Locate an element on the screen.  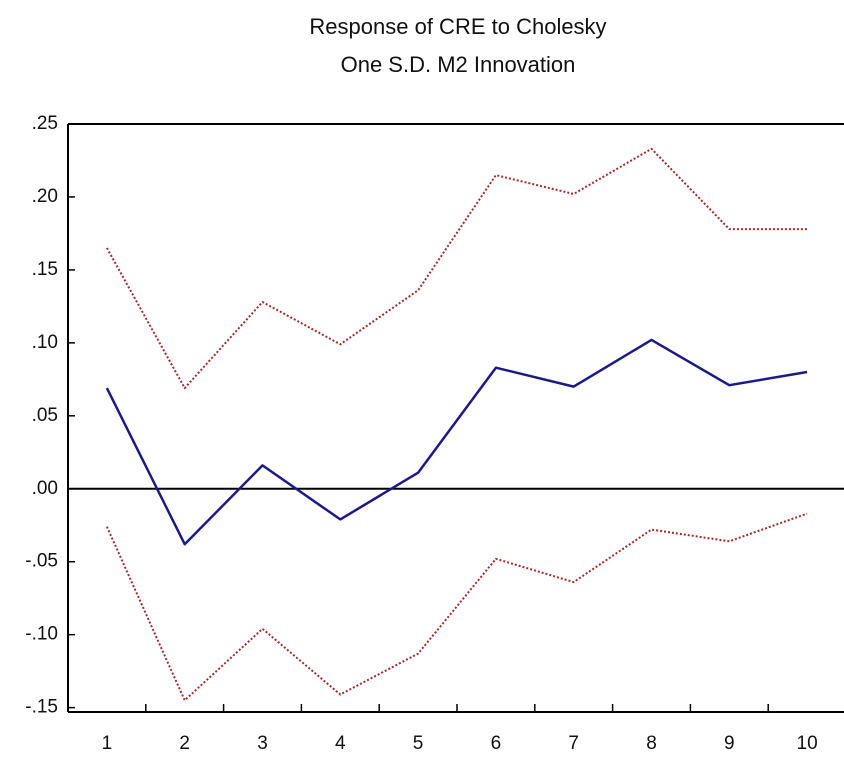
y-tick-label: -.15 is located at coordinates (41, 707).